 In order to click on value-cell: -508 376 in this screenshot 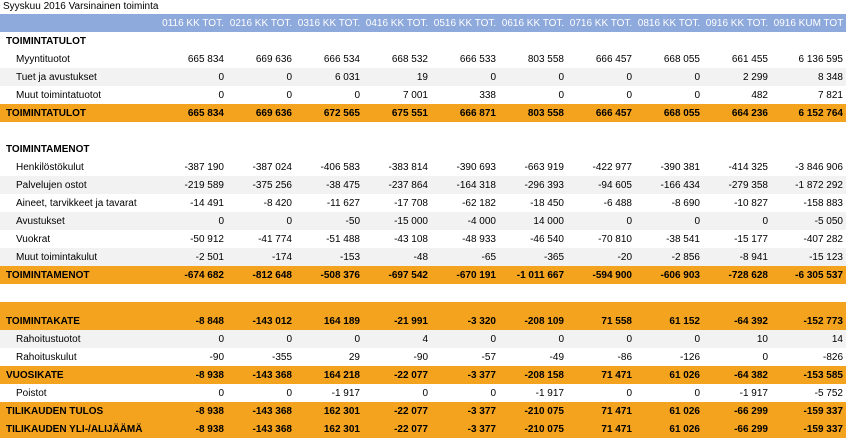, I will do `click(329, 275)`.